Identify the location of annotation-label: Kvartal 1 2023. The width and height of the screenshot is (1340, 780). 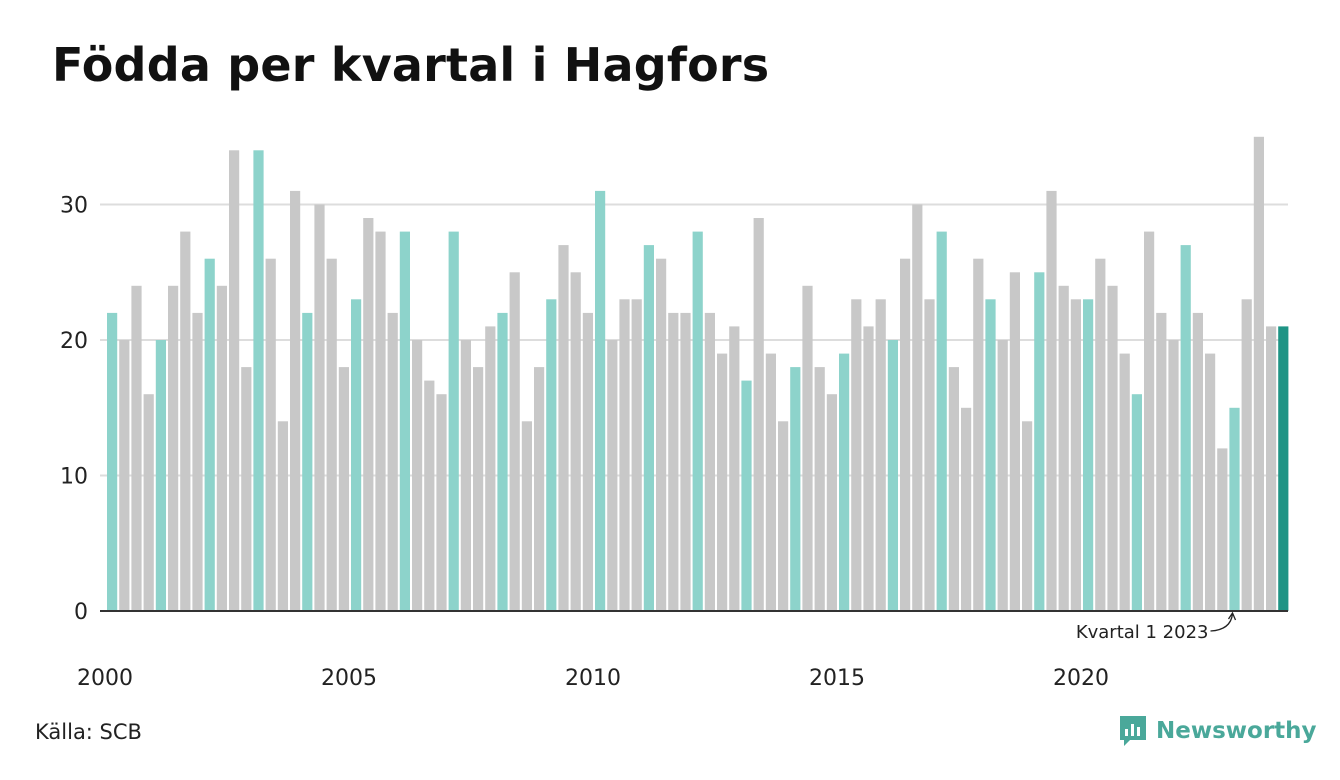
(1142, 632).